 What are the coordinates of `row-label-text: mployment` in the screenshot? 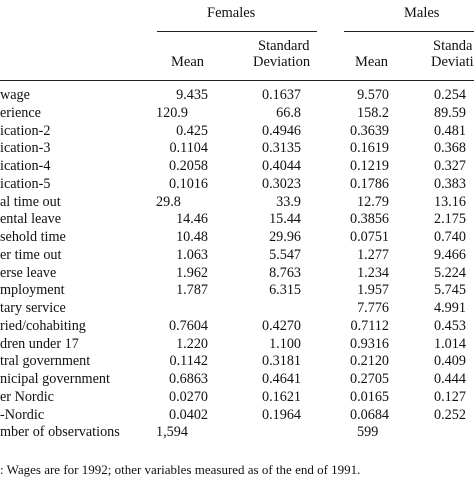 It's located at (32, 290).